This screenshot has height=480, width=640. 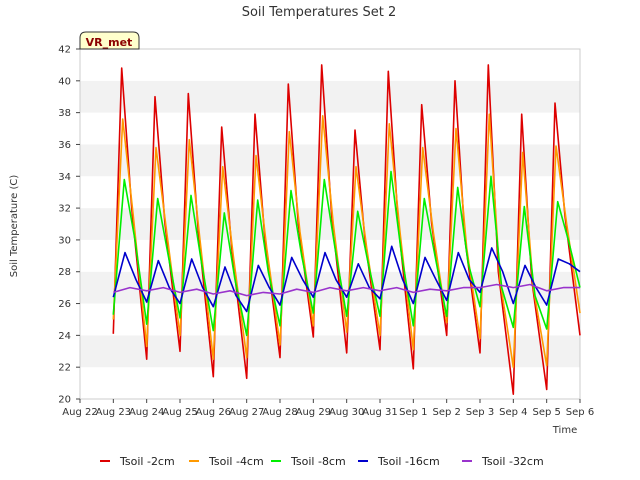 I want to click on y-tick-label: 38, so click(x=64, y=113).